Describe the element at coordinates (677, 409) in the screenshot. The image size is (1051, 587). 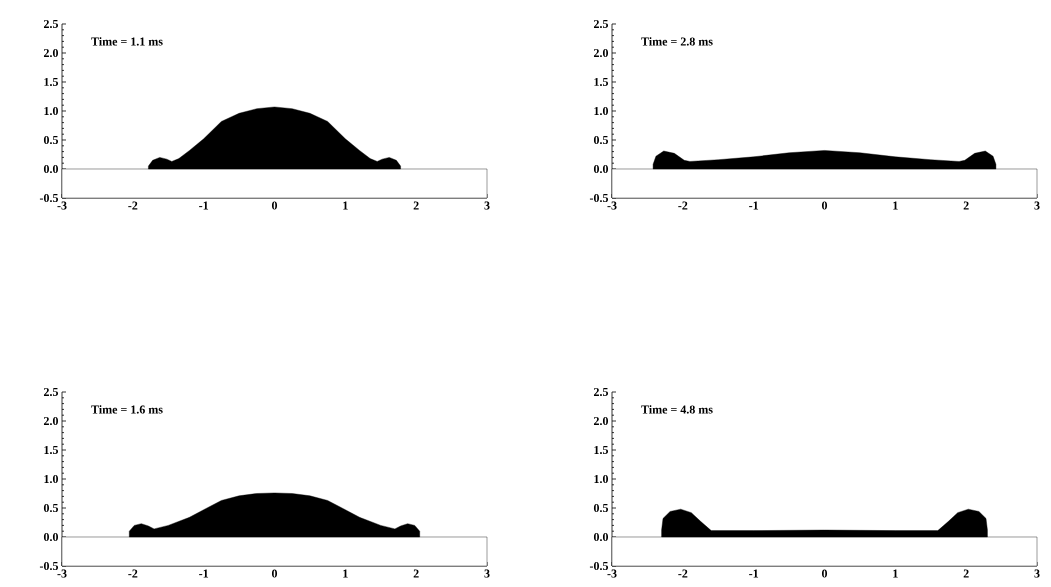
I see `text: Time = 4.8 ms` at that location.